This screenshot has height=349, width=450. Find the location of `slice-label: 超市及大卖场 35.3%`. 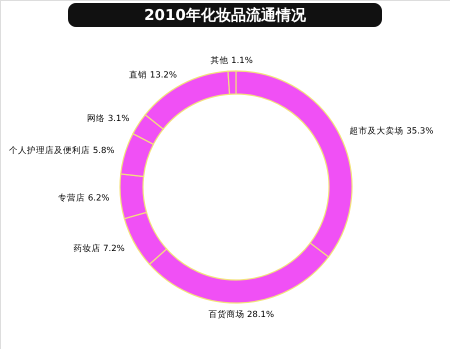

slice-label: 超市及大卖场 35.3% is located at coordinates (392, 130).